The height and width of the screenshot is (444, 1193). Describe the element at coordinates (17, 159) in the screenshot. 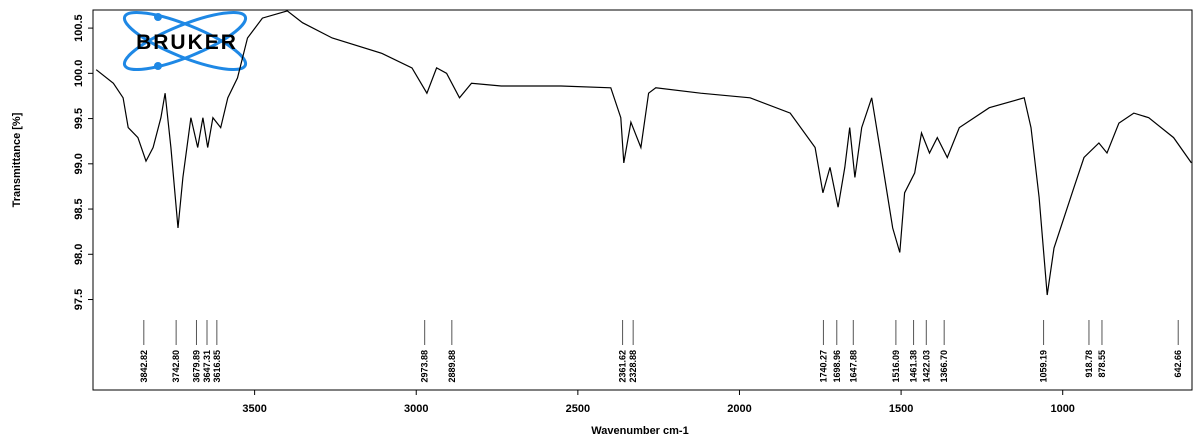

I see `y-axis-label: Transmittance [%]` at that location.